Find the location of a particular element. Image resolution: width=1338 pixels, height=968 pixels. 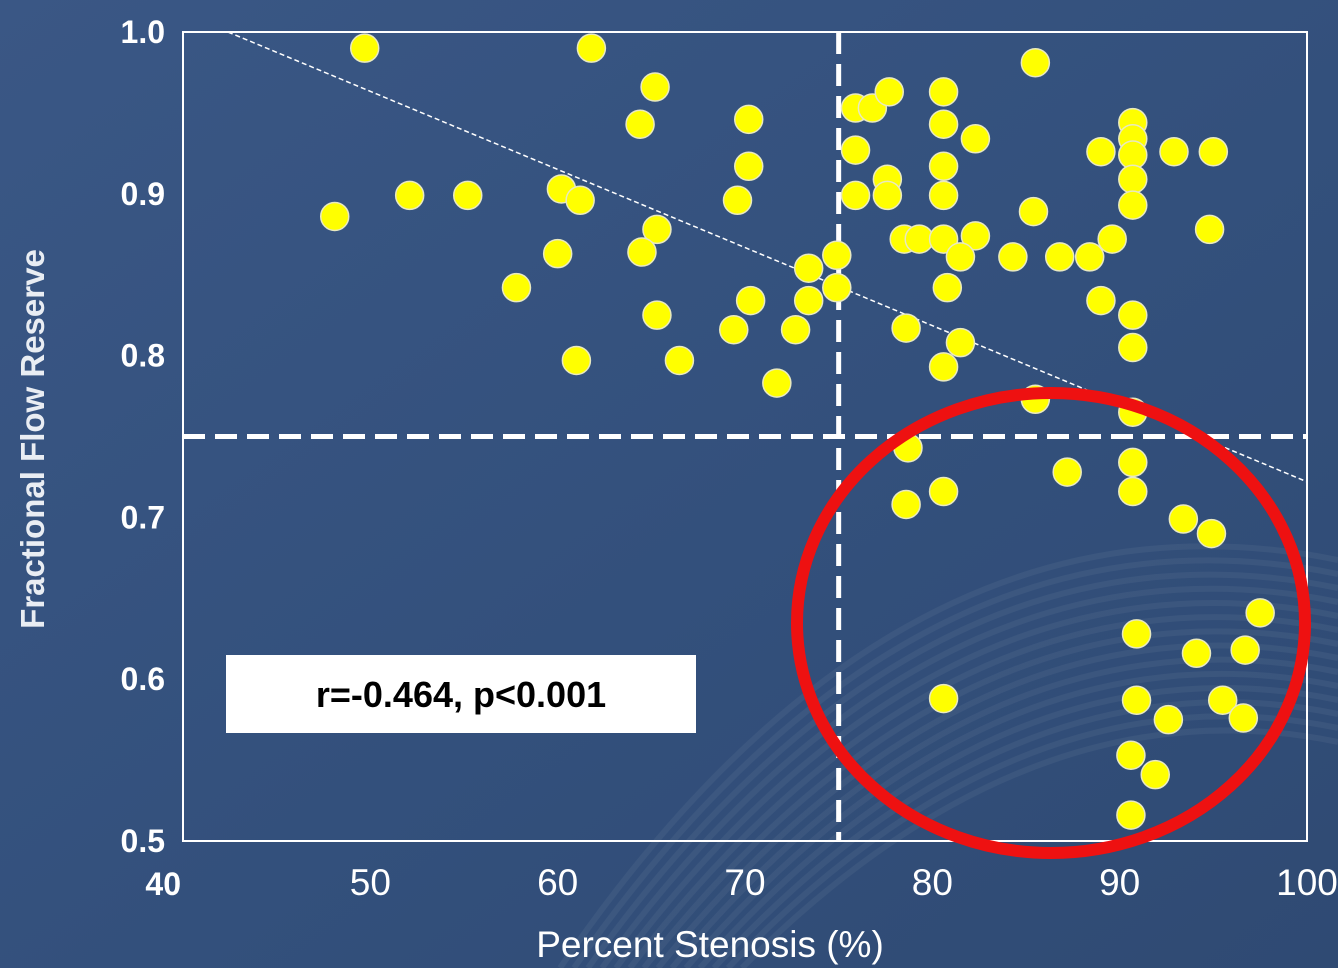

x-tick-label: 70 is located at coordinates (744, 882).